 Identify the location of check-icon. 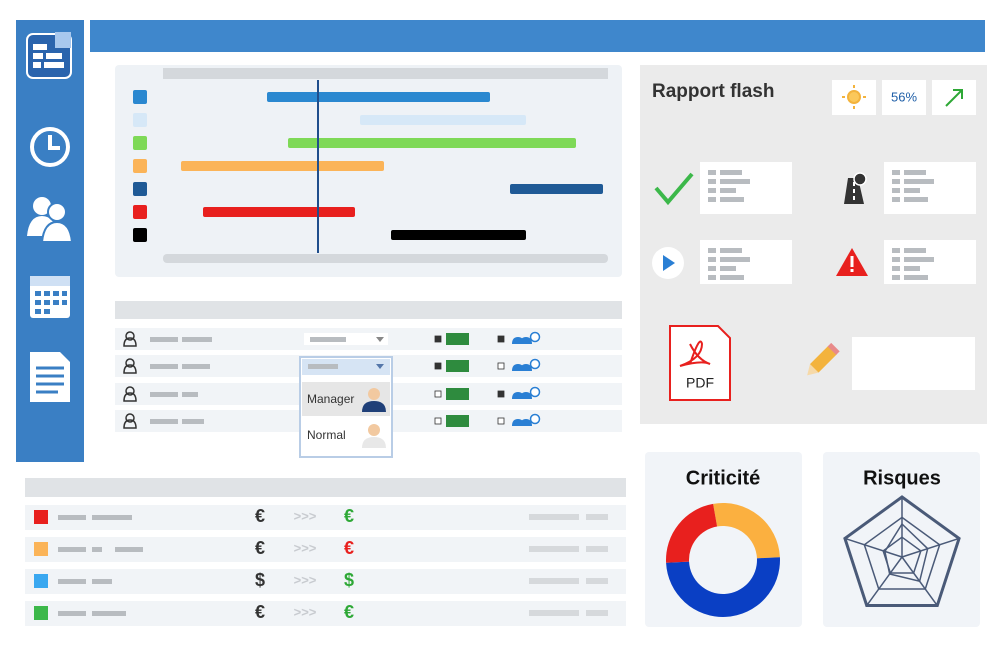
(674, 189).